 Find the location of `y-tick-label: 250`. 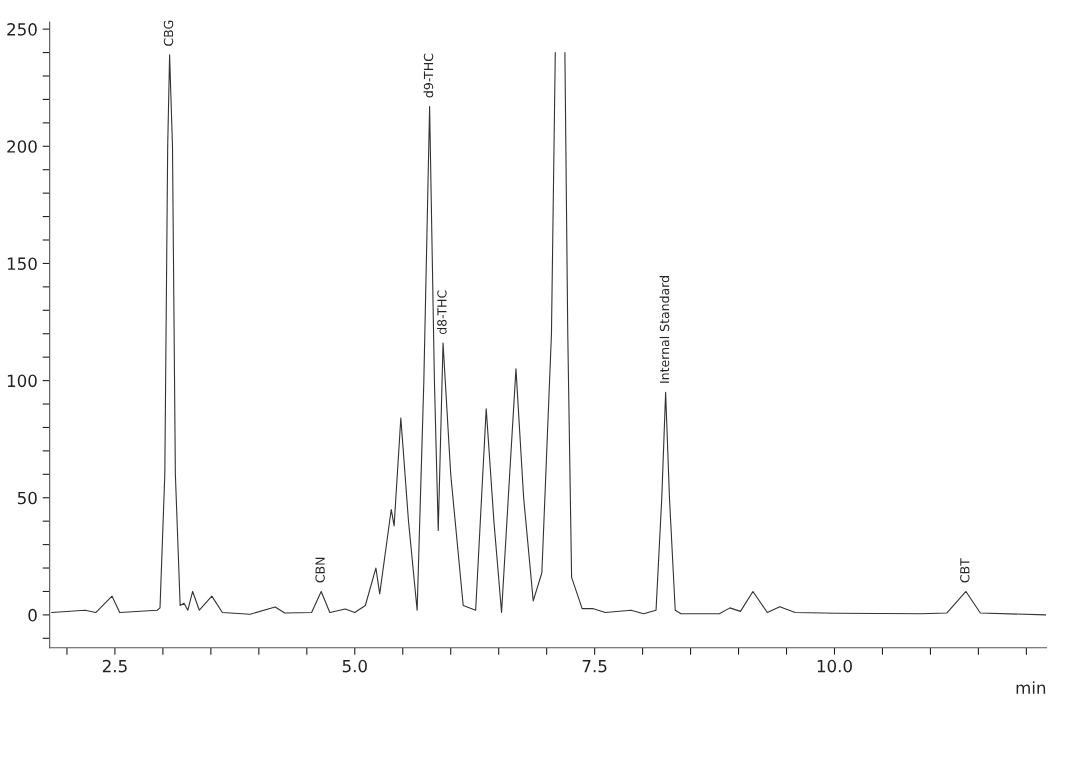

y-tick-label: 250 is located at coordinates (22, 29).